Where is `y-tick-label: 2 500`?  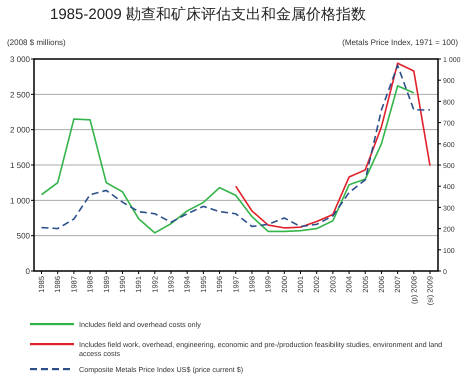
y-tick-label: 2 500 is located at coordinates (20, 95).